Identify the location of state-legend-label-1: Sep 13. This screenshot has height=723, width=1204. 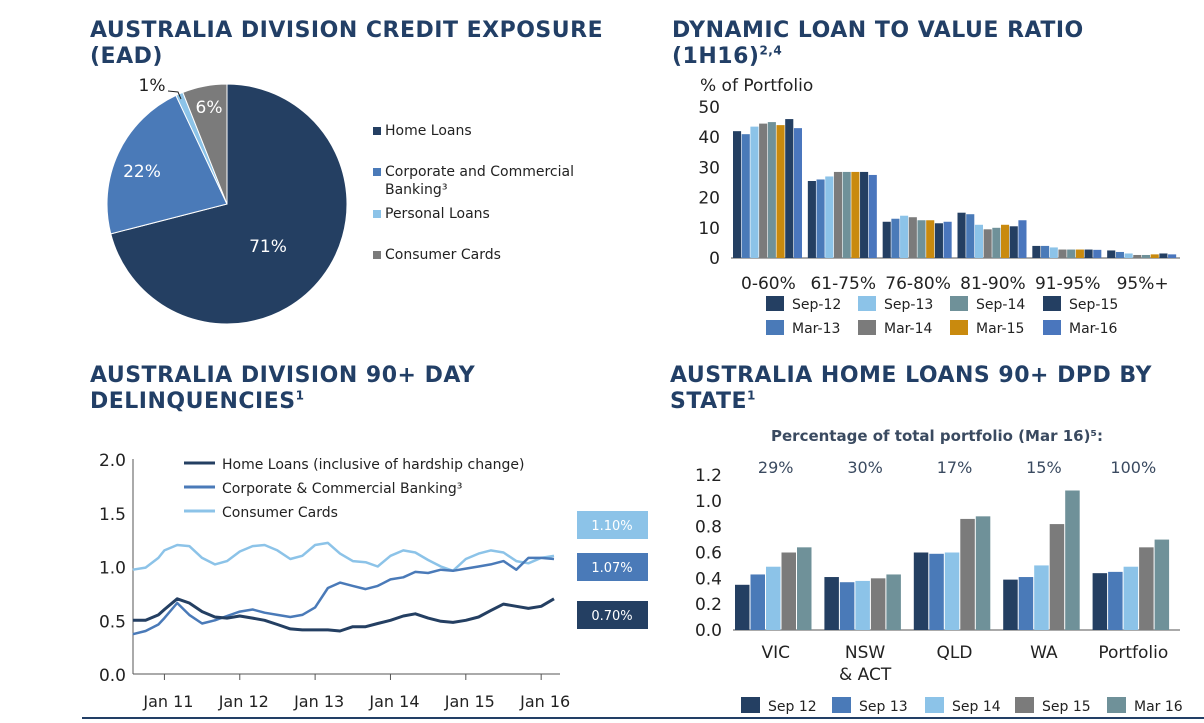
(883, 707).